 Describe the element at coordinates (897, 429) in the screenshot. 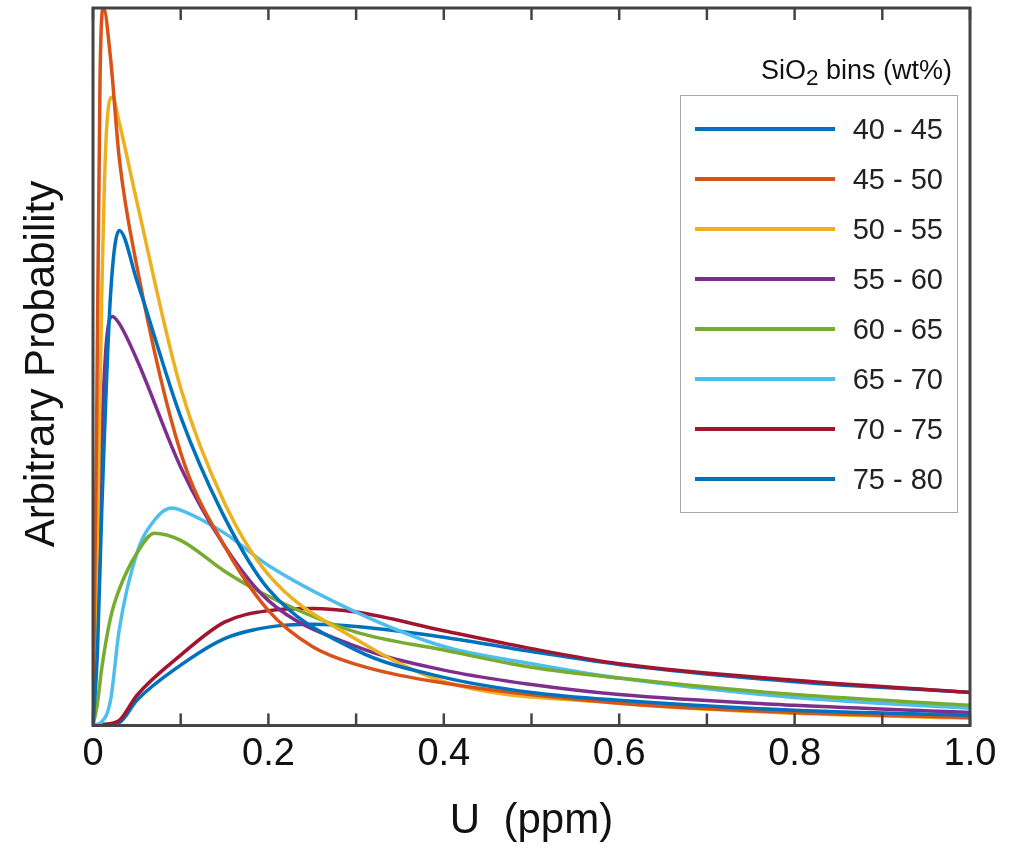

I see `legend-label: 70 - 75` at that location.